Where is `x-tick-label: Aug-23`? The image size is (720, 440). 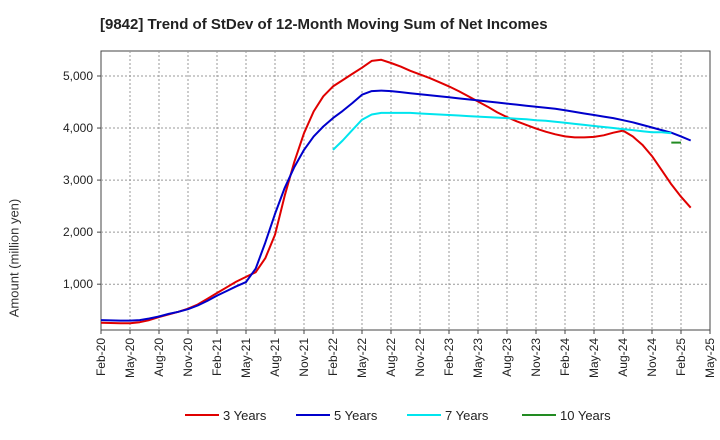 x-tick-label: Aug-23 is located at coordinates (507, 357).